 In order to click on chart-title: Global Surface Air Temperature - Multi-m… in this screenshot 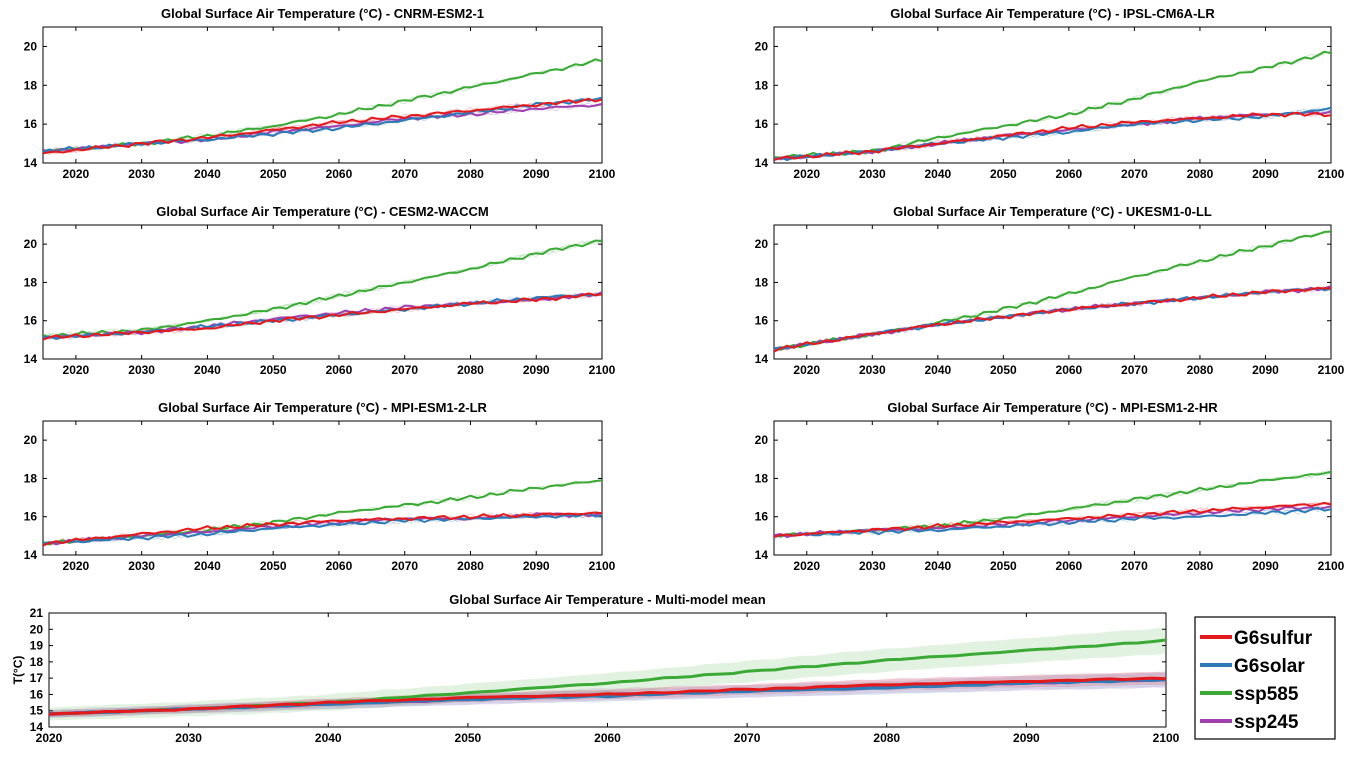, I will do `click(607, 599)`.